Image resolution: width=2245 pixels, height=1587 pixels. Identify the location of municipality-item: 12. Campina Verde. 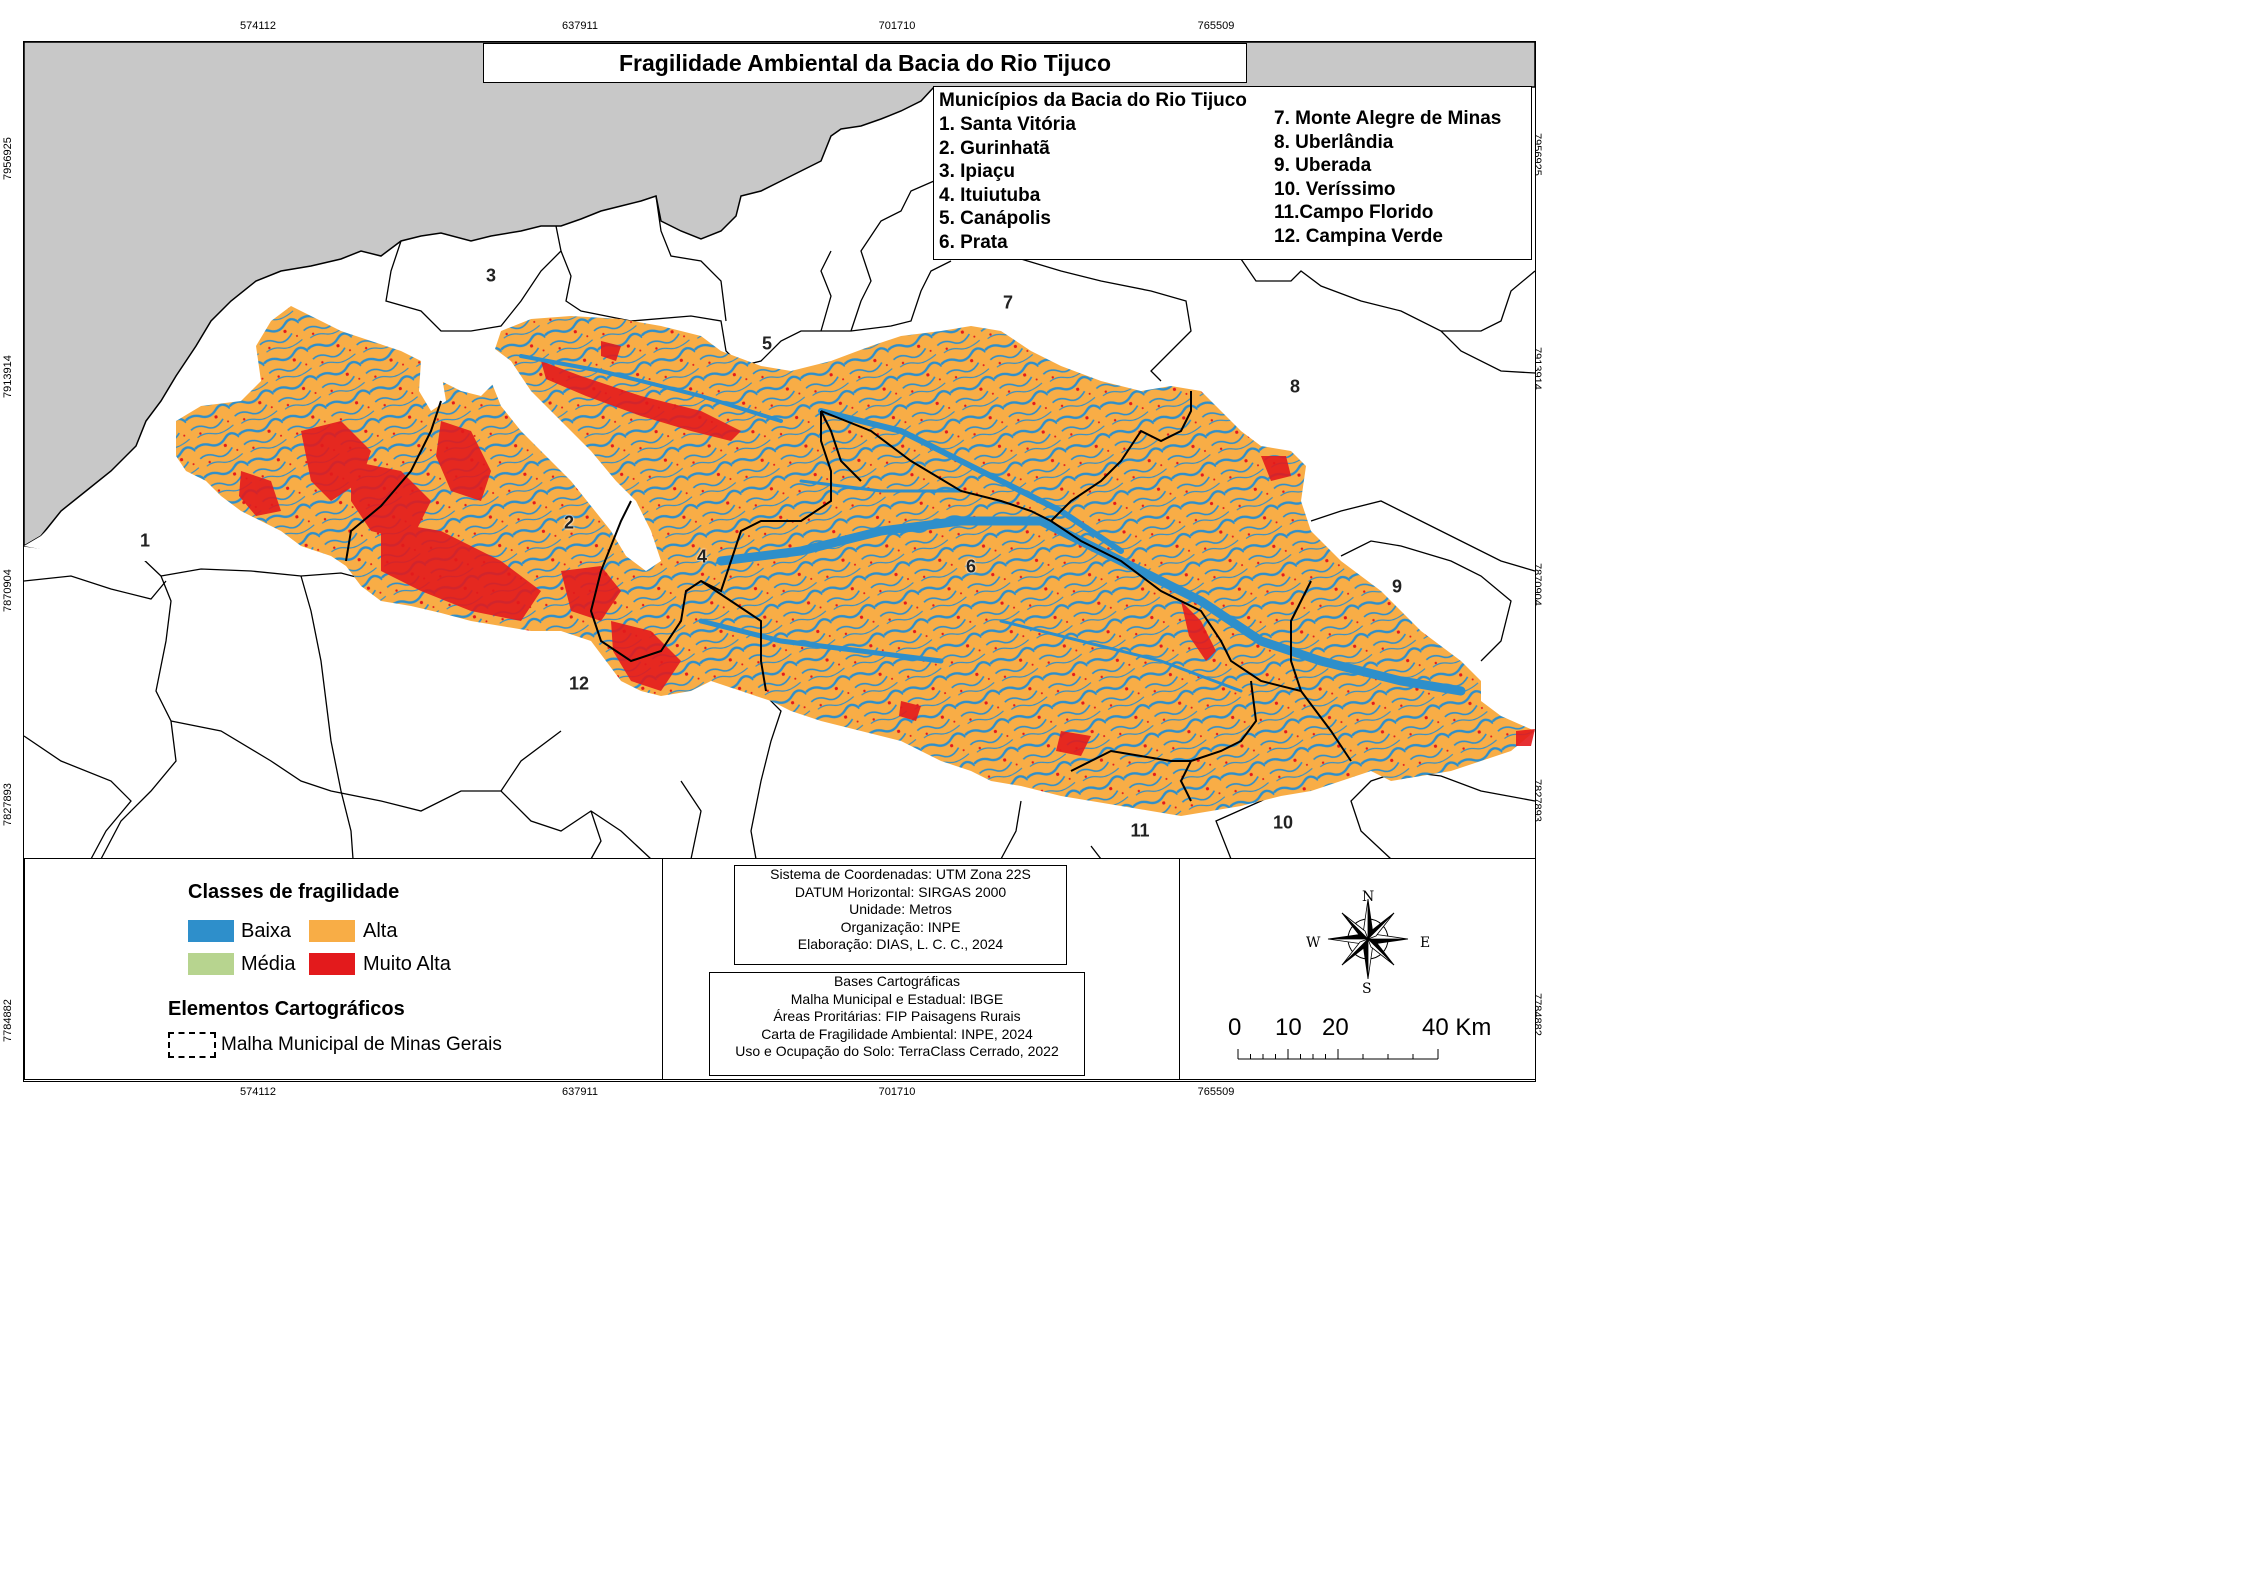
(1358, 236).